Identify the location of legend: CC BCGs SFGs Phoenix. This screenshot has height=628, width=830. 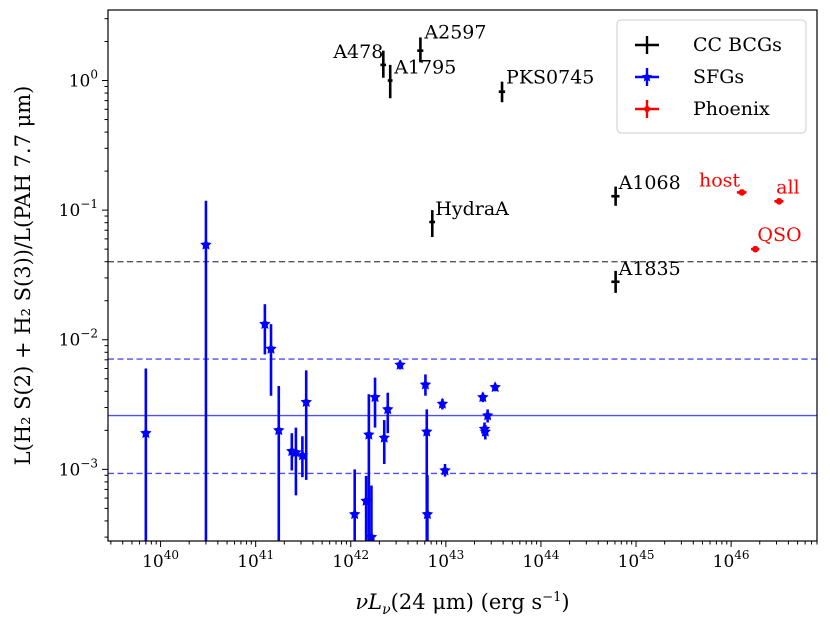
(711, 76).